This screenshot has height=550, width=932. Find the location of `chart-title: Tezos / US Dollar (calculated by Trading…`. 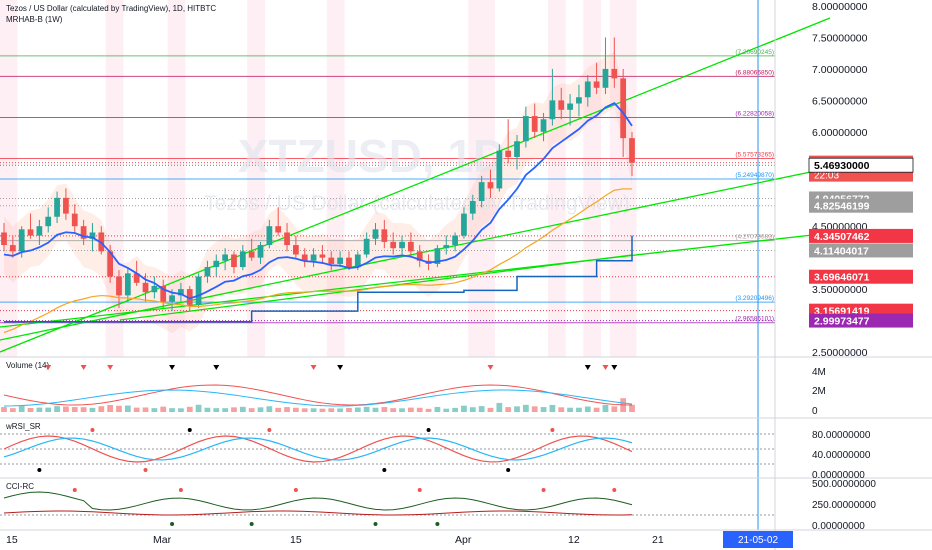

chart-title: Tezos / US Dollar (calculated by Trading… is located at coordinates (111, 8).